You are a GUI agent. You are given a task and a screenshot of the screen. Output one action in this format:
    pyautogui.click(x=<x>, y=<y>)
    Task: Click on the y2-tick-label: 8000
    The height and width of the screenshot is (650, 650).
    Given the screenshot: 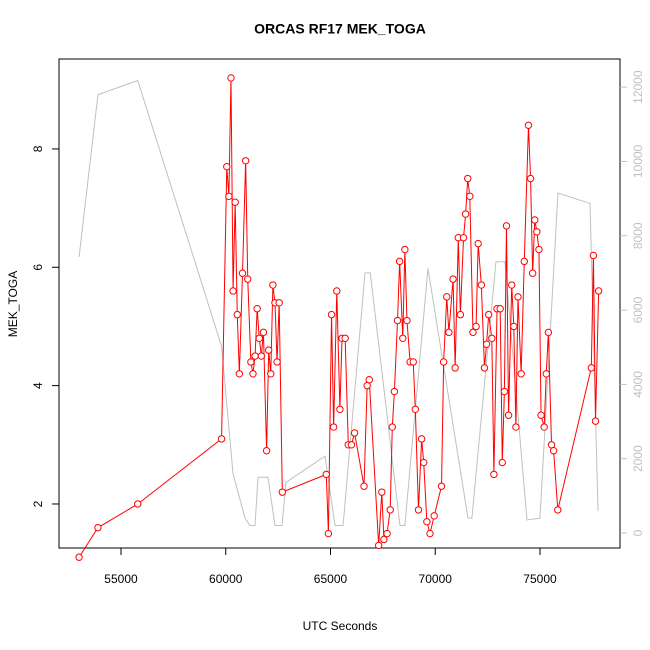 What is the action you would take?
    pyautogui.click(x=638, y=235)
    